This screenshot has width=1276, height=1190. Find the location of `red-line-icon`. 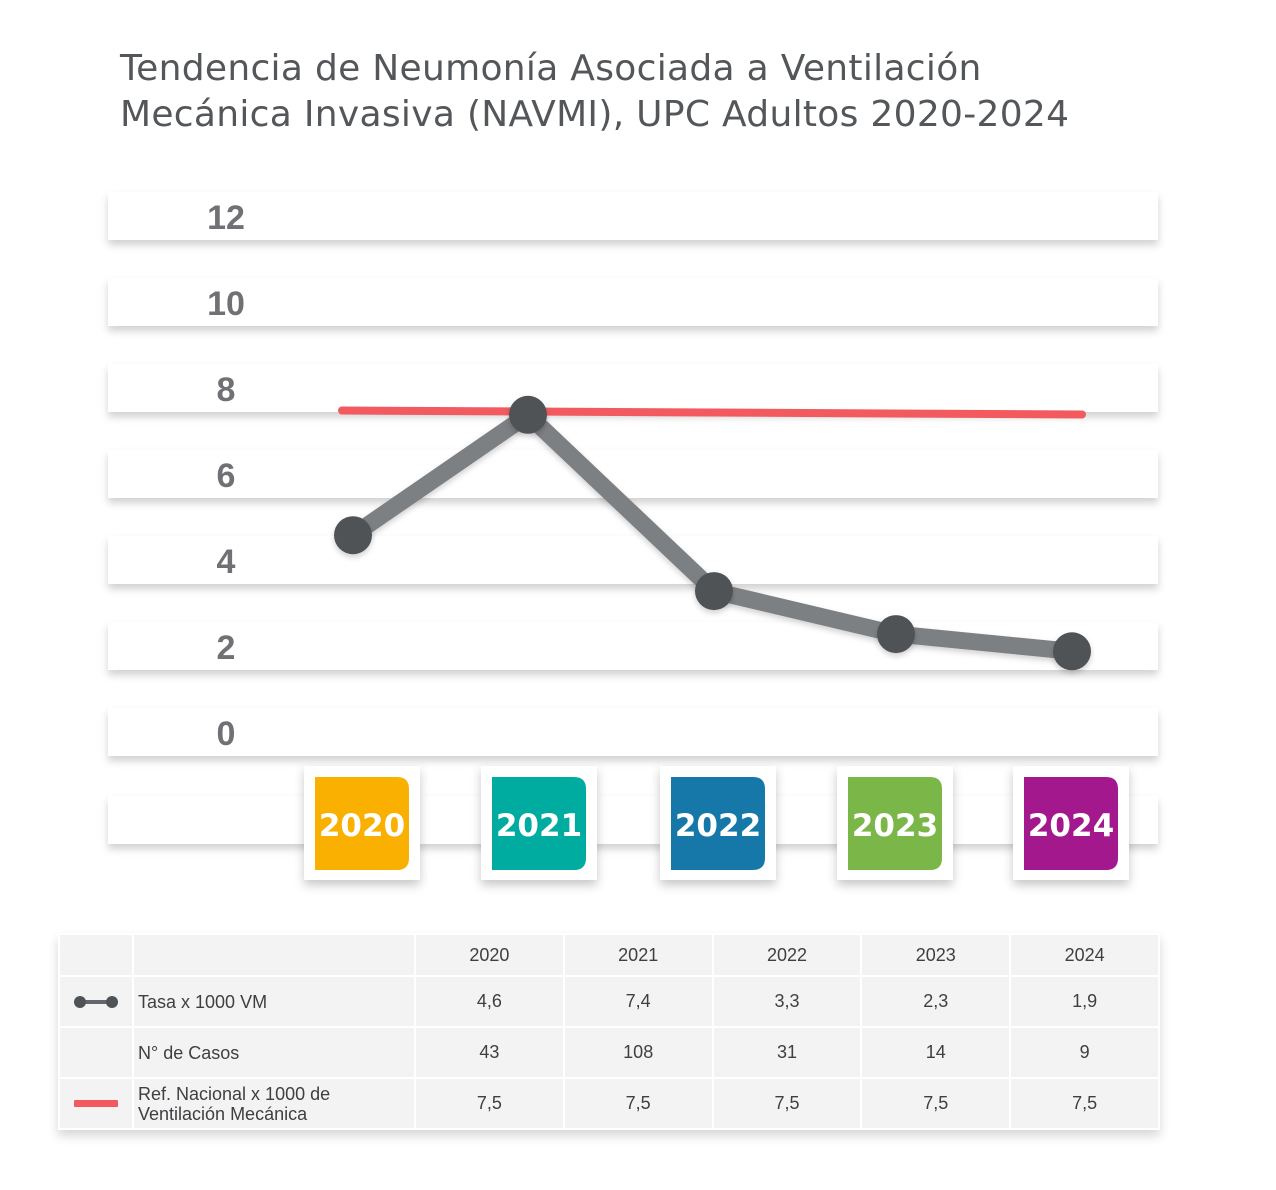

red-line-icon is located at coordinates (96, 1103).